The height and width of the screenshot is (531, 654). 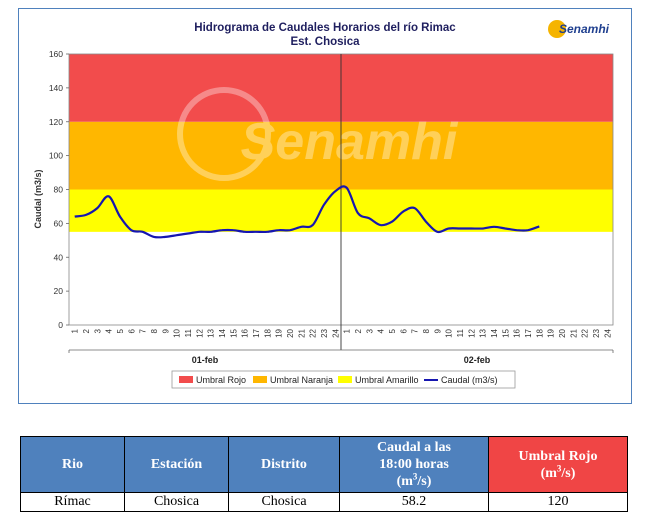 What do you see at coordinates (558, 502) in the screenshot?
I see `cell-umbral-rojo: 120` at bounding box center [558, 502].